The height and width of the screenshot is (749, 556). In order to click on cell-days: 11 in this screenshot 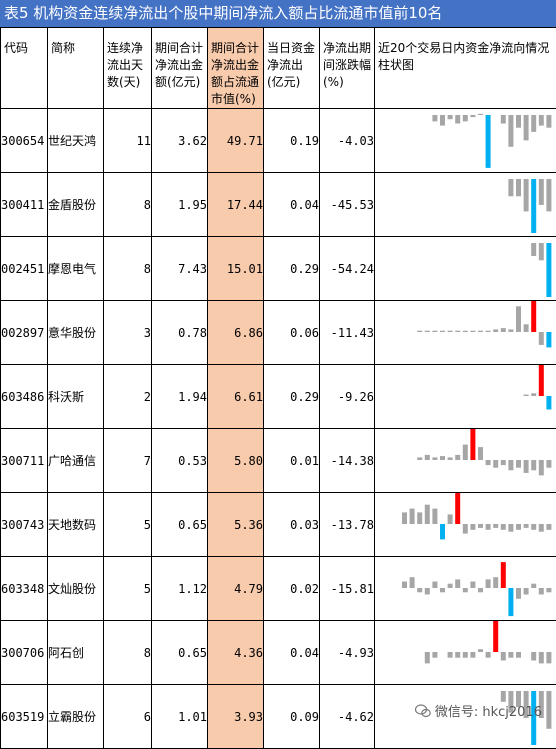, I will do `click(128, 141)`.